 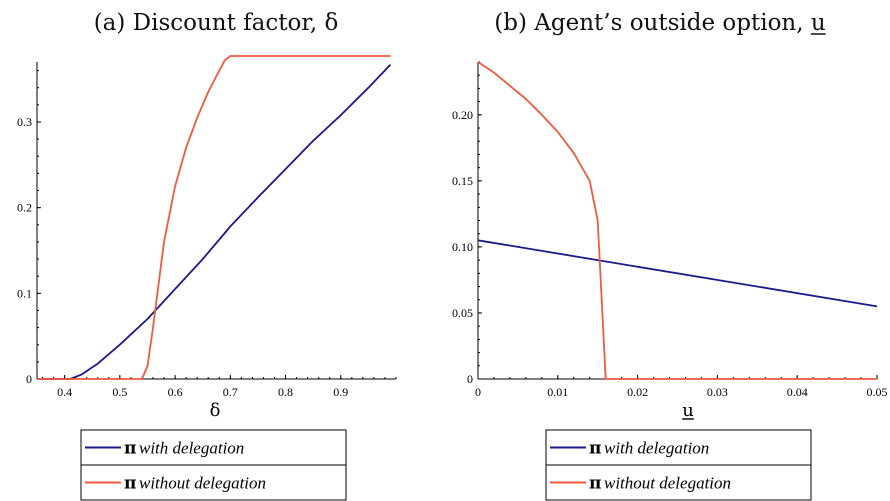 What do you see at coordinates (462, 181) in the screenshot?
I see `y-tick-label: 0.15` at bounding box center [462, 181].